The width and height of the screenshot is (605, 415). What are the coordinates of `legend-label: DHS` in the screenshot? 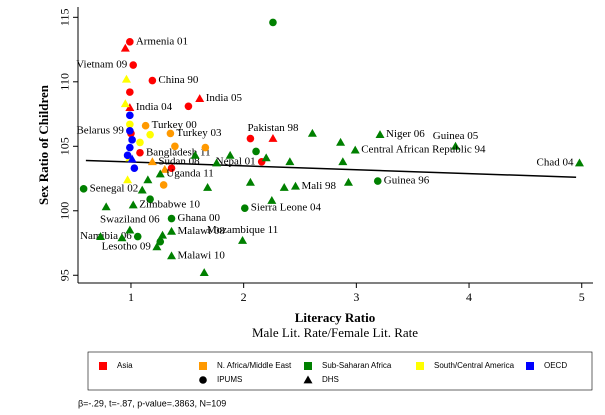 It's located at (330, 379).